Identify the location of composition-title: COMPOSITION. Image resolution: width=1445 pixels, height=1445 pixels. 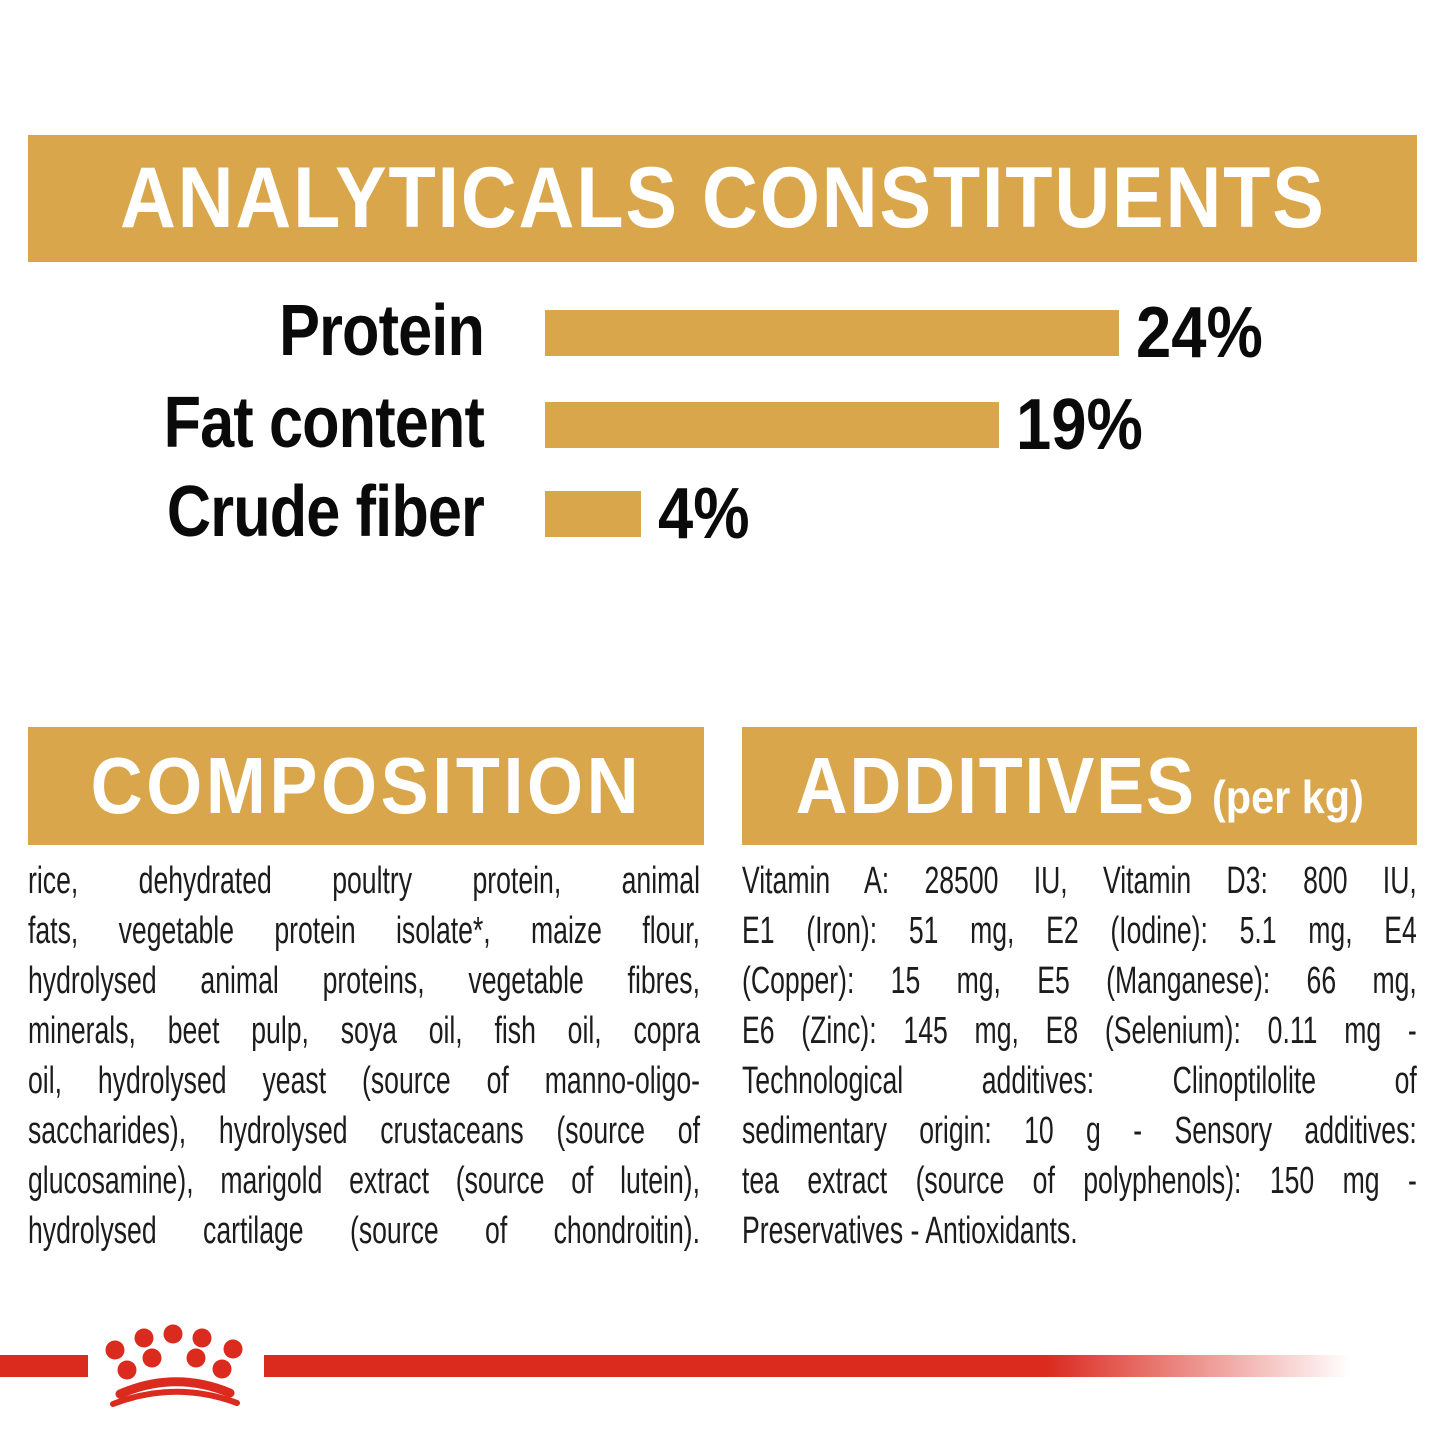
(366, 785).